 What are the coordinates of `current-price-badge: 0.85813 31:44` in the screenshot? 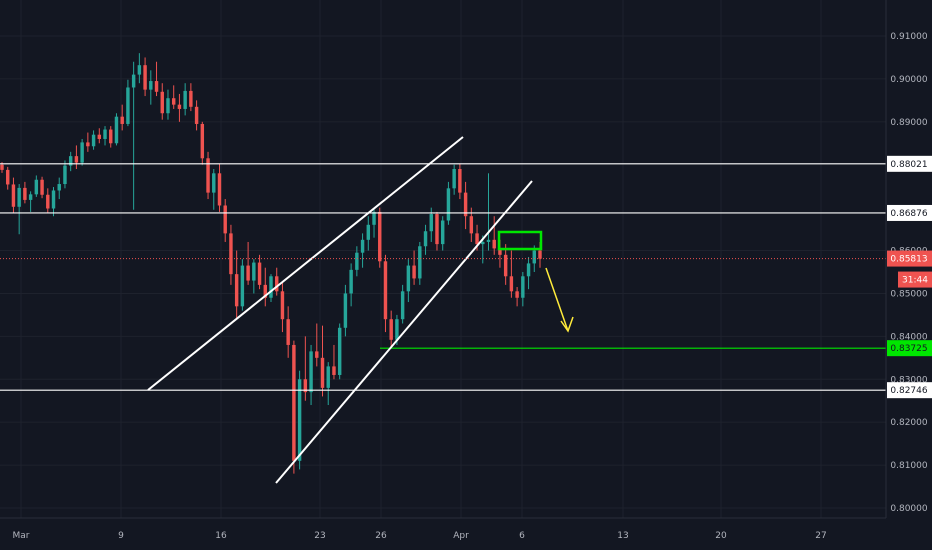 It's located at (909, 269).